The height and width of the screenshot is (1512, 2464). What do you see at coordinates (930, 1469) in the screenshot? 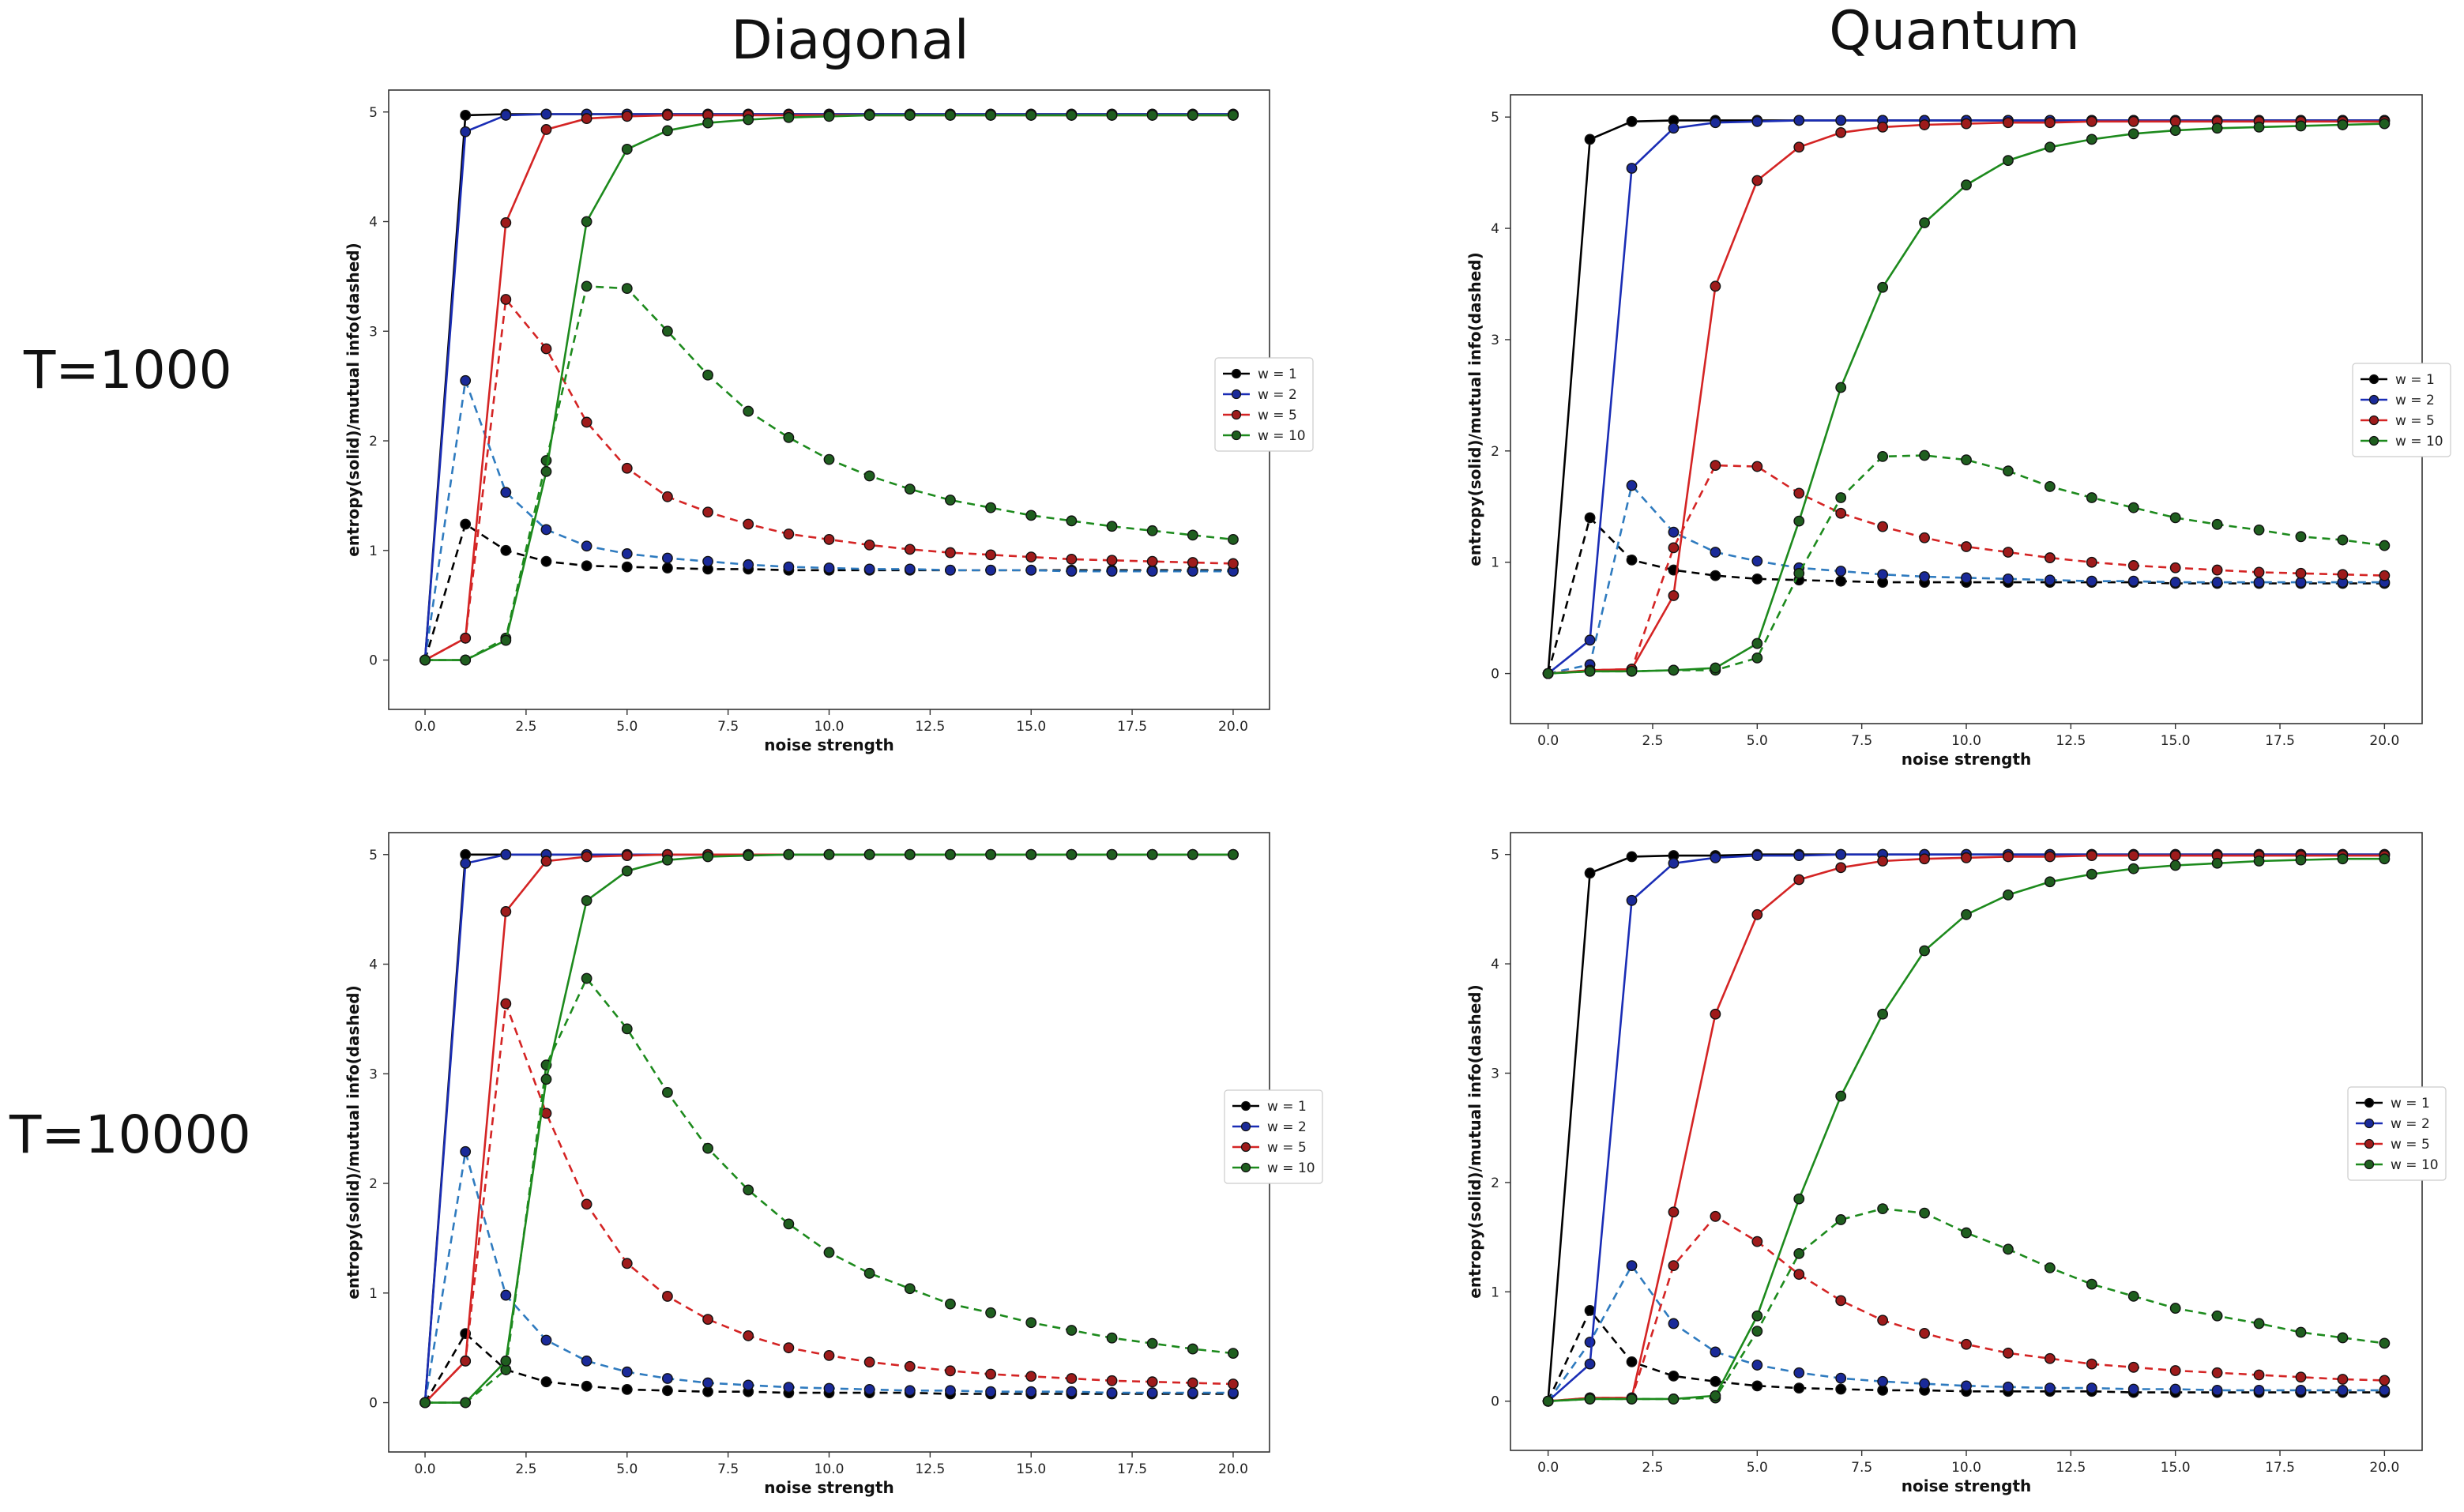
I see `x-tick-label: 12.5` at bounding box center [930, 1469].